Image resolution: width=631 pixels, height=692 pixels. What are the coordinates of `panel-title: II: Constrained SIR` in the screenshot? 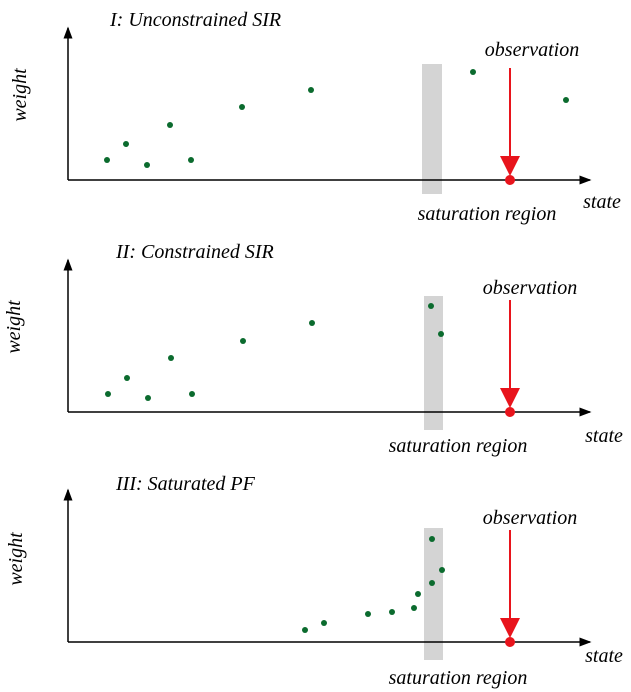 It's located at (194, 252).